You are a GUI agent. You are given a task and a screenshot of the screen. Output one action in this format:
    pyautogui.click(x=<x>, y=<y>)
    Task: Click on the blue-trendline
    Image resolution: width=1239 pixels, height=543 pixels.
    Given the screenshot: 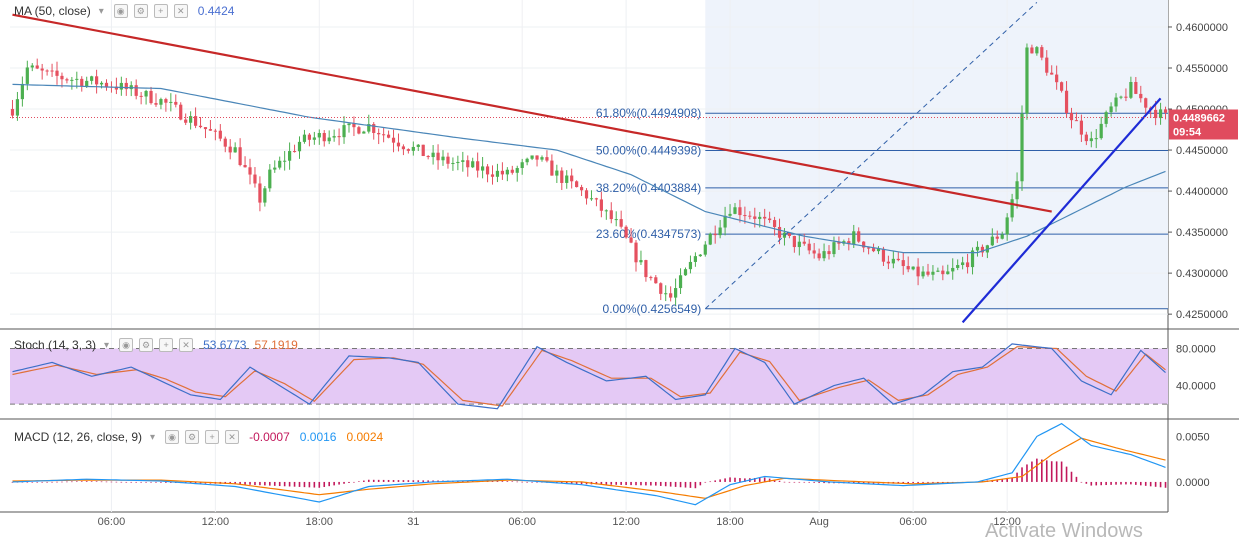 What is the action you would take?
    pyautogui.click(x=1061, y=210)
    